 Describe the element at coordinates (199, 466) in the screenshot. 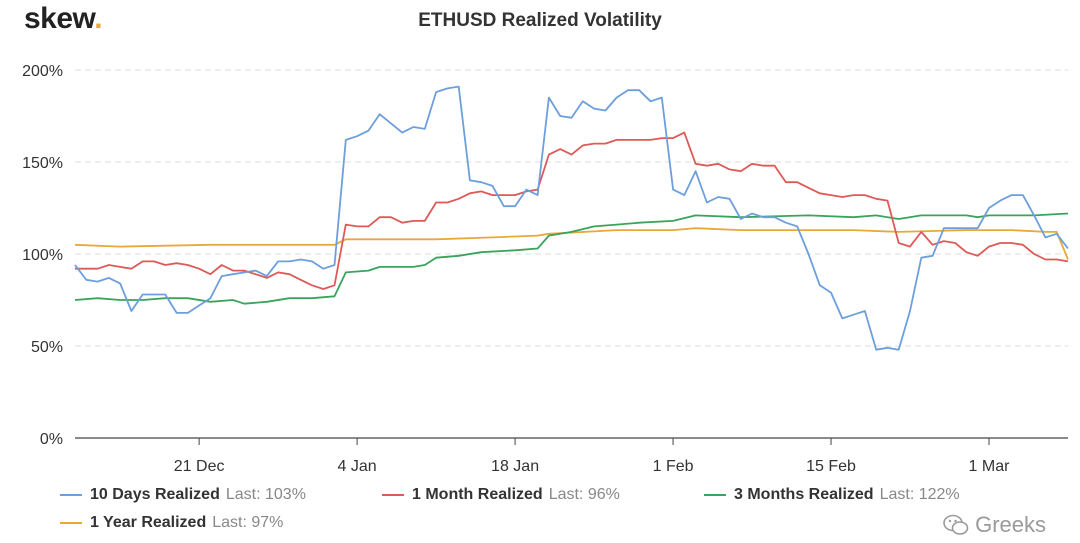

I see `x-tick-label: 21 Dec` at that location.